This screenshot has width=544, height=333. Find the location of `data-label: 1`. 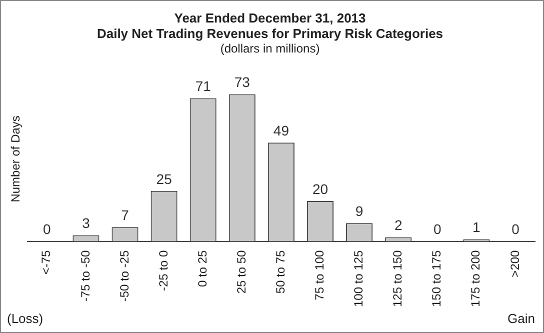

data-label: 1 is located at coordinates (476, 227).